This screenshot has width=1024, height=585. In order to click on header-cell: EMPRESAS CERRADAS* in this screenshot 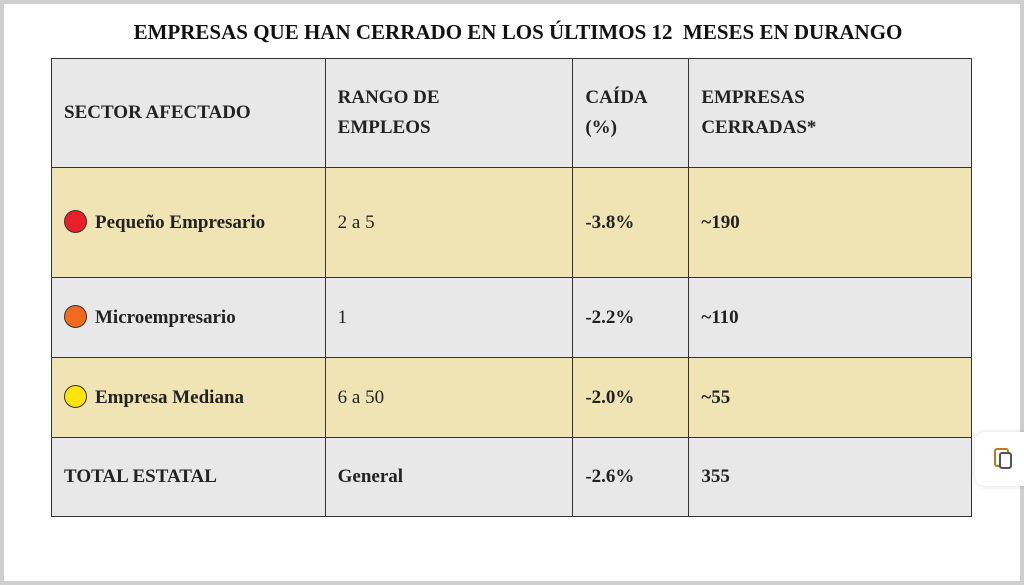, I will do `click(830, 113)`.